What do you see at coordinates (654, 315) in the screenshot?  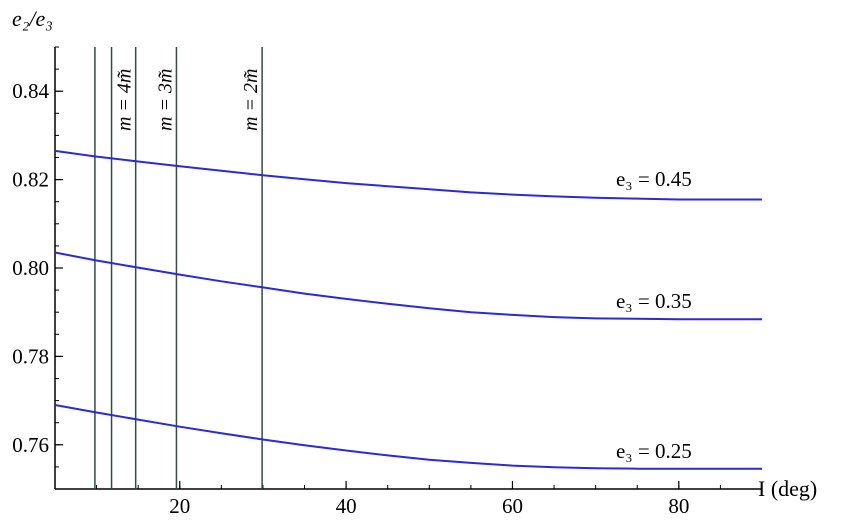 I see `series-labels: e₃ = 0.45 e₃ = 0.35 e₃ = 0.25` at bounding box center [654, 315].